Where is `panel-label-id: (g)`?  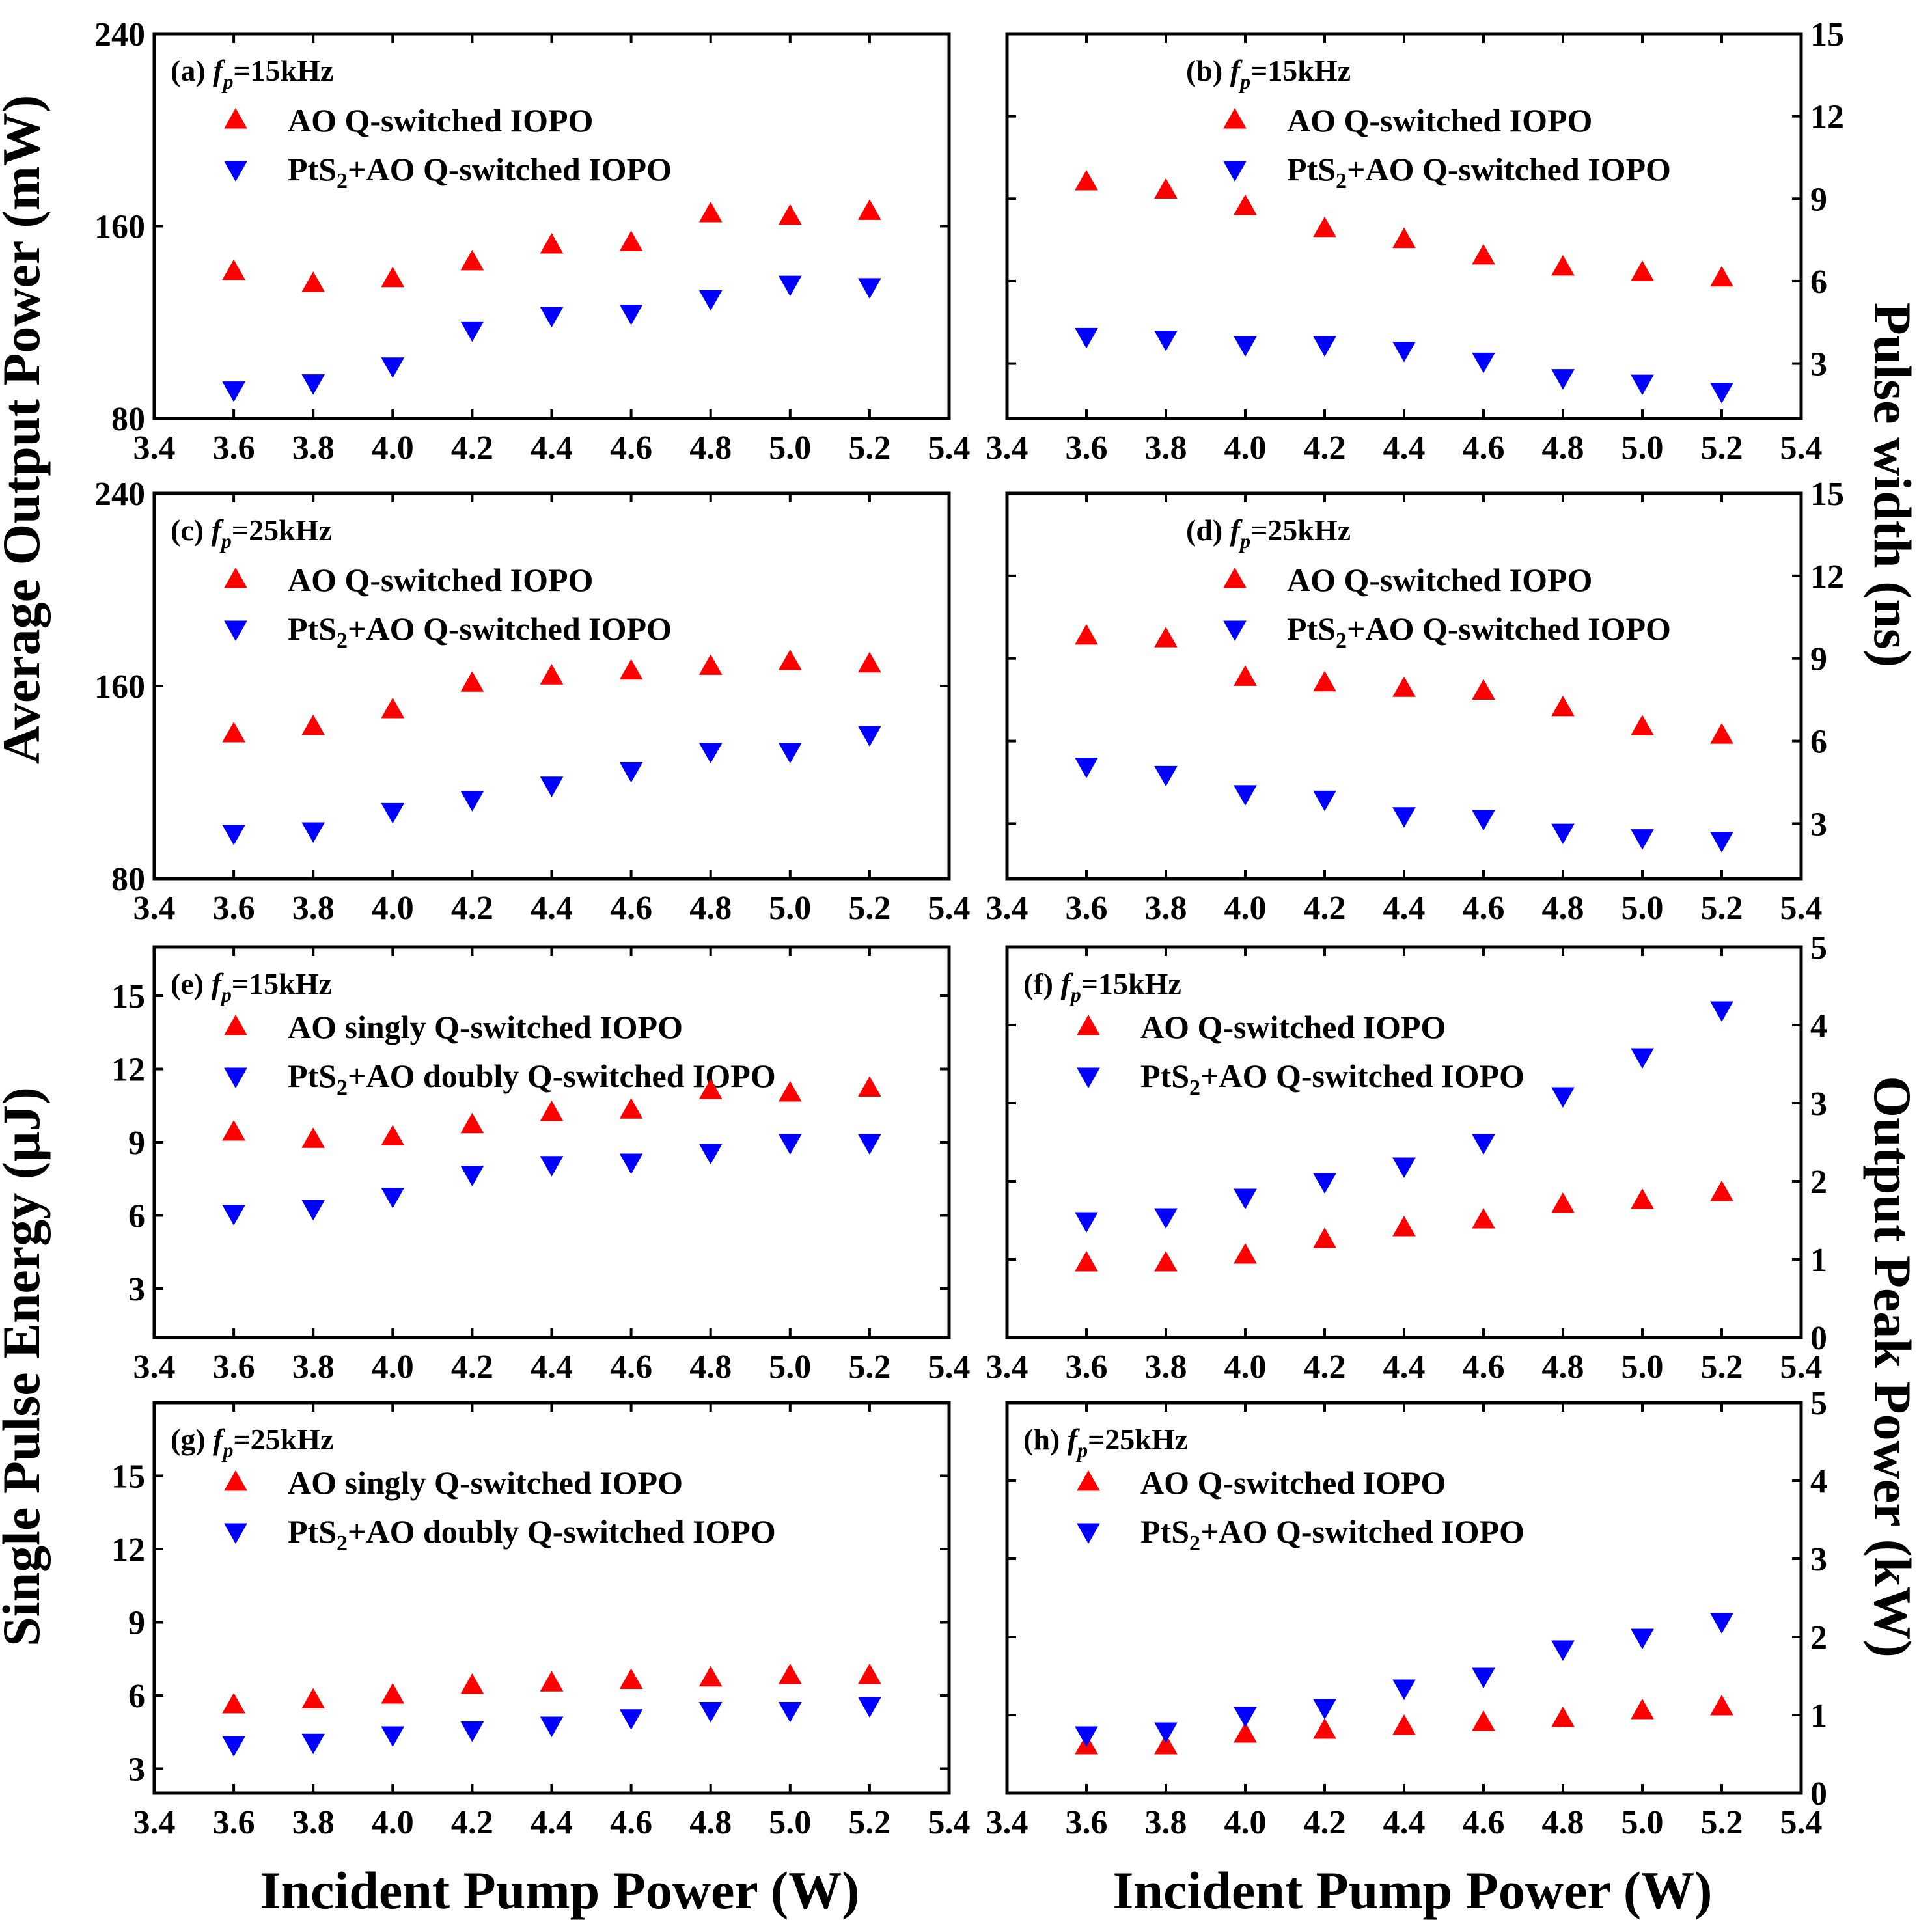 panel-label-id: (g) is located at coordinates (192, 1439).